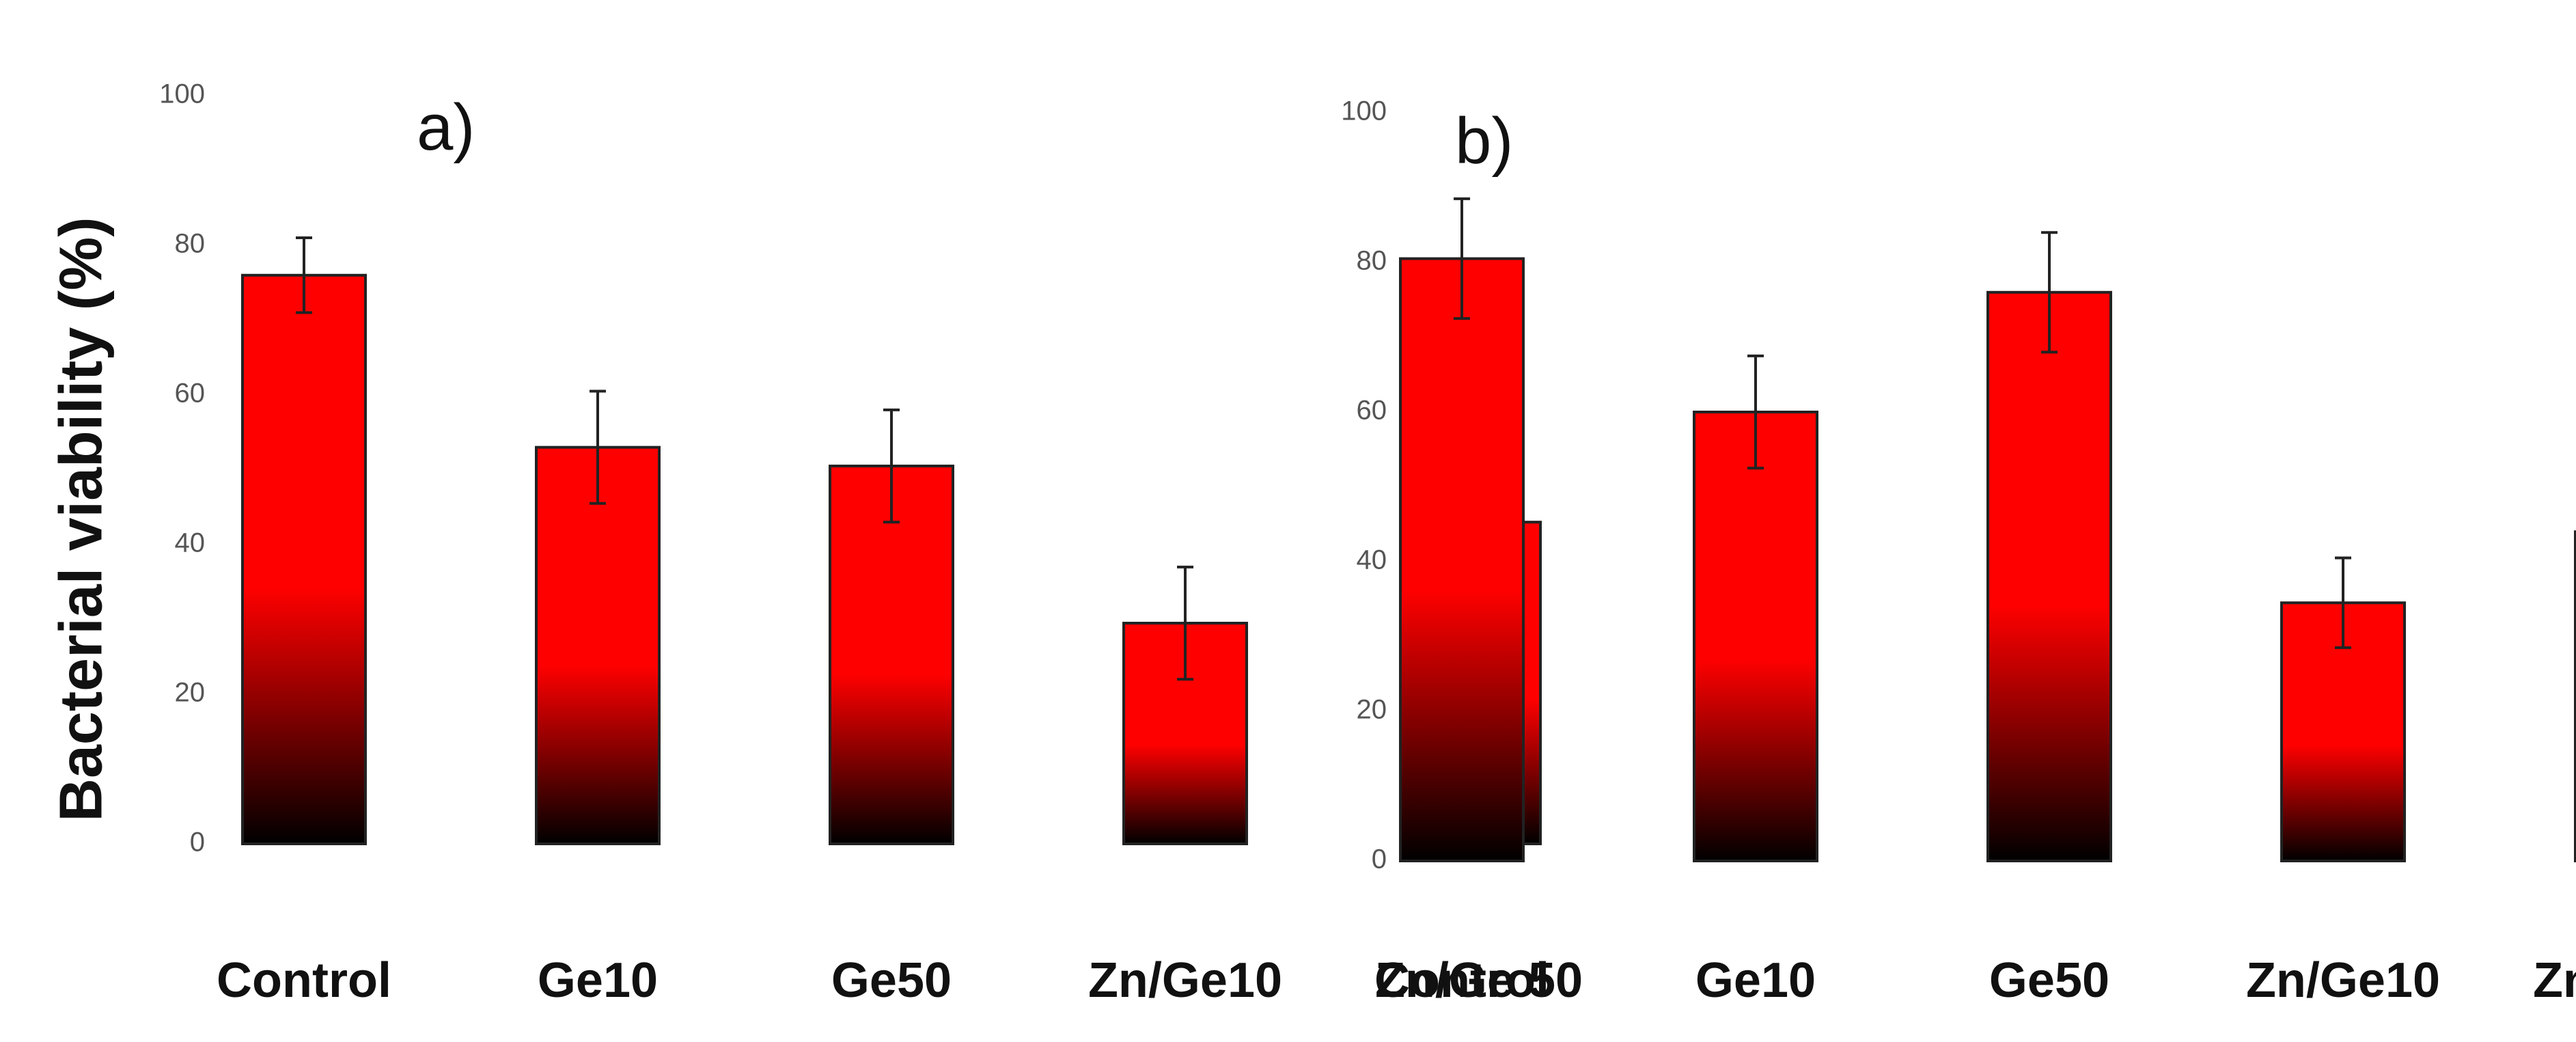 This screenshot has width=2576, height=1042. I want to click on y-tick-label-a: 0, so click(197, 842).